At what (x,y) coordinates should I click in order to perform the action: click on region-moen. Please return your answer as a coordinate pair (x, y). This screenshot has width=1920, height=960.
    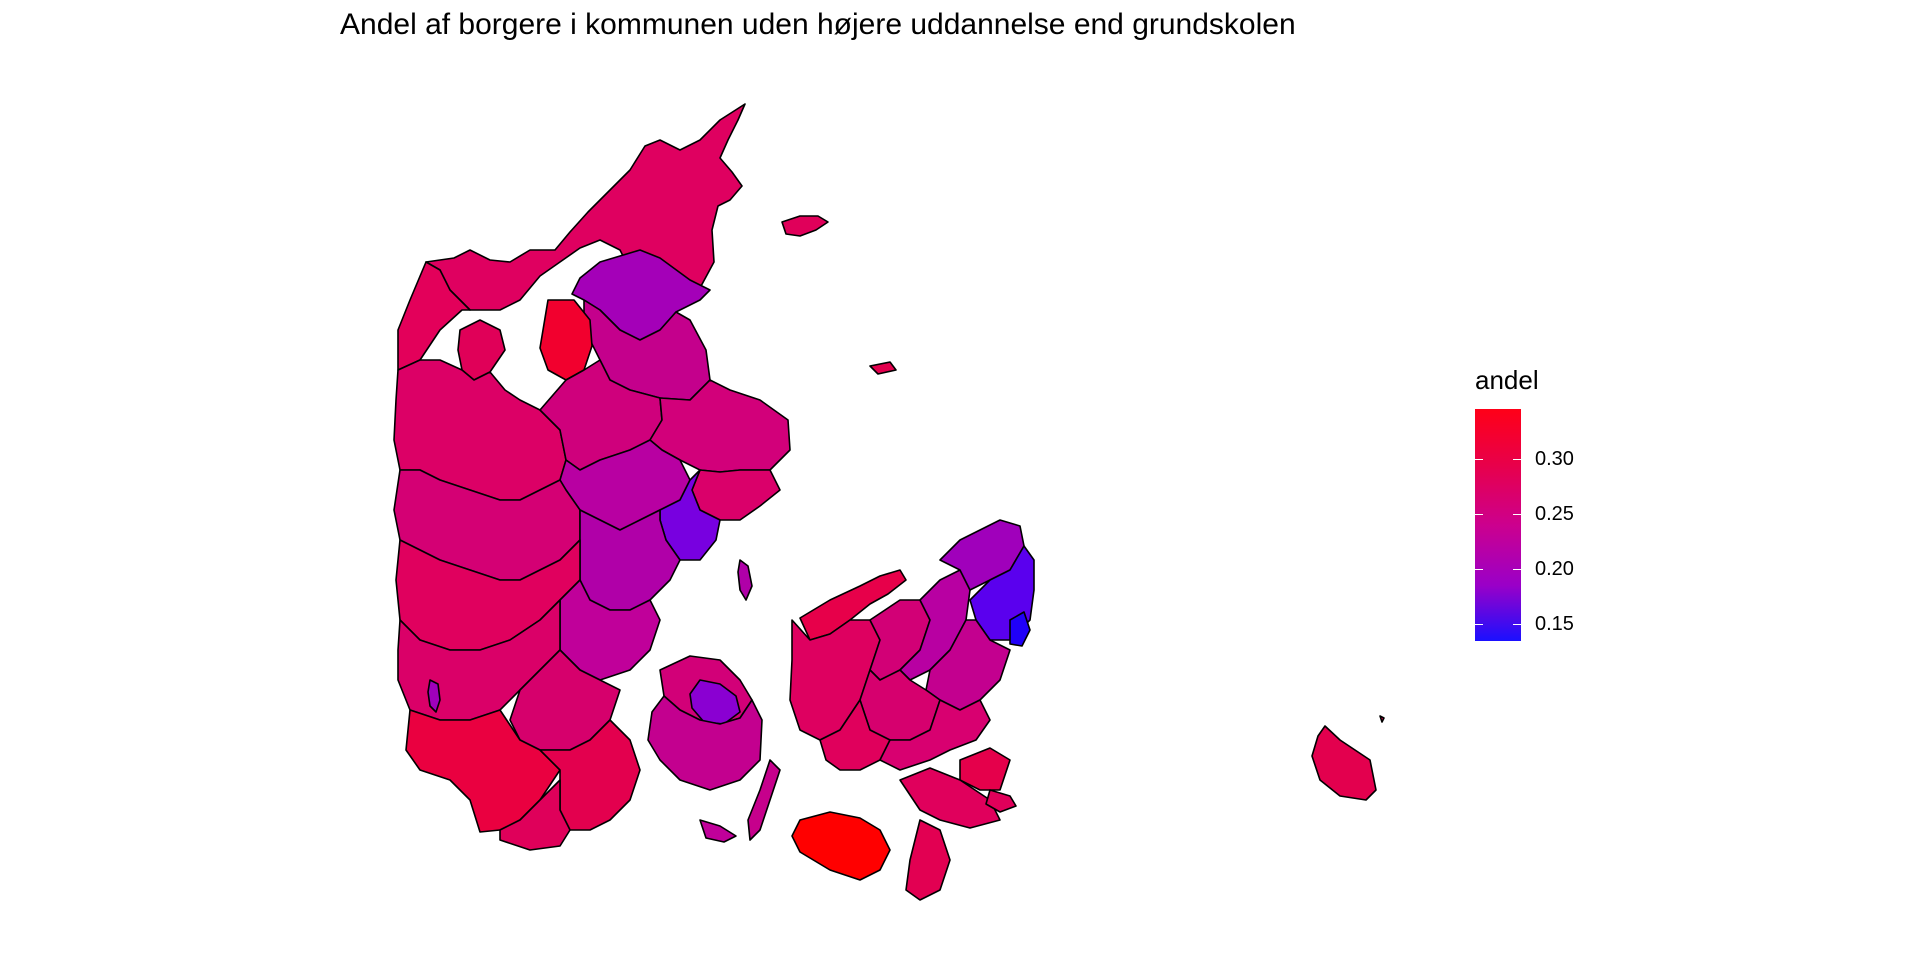
    Looking at the image, I should click on (1001, 801).